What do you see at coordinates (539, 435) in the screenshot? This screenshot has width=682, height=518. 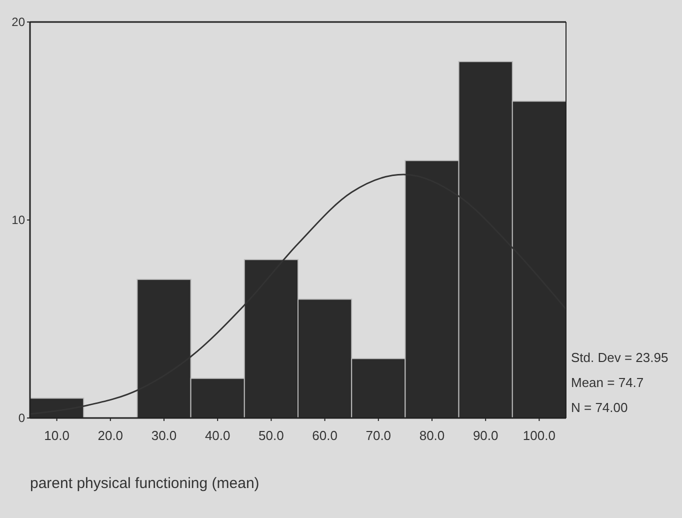 I see `x-tick-label: 100.0` at bounding box center [539, 435].